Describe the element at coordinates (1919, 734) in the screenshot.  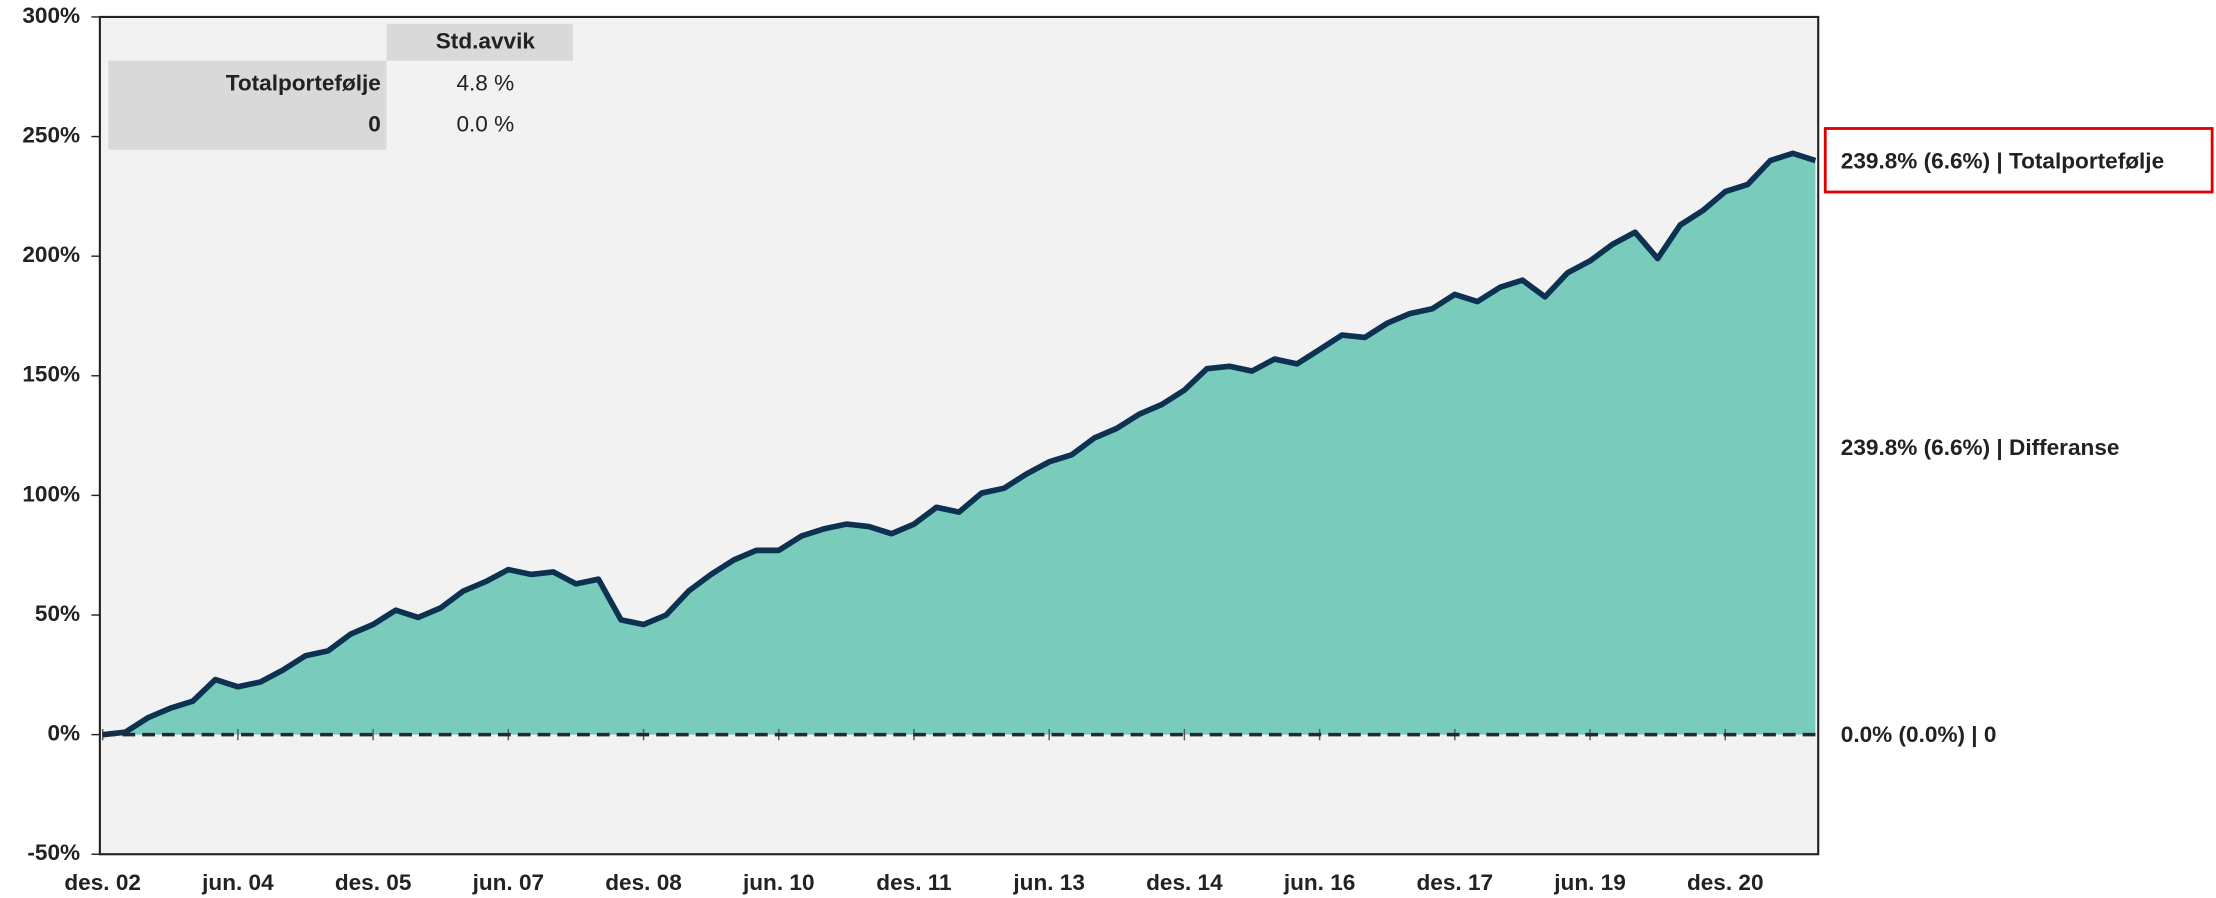
I see `annotation: 0.0% (0.0%) | 0` at that location.